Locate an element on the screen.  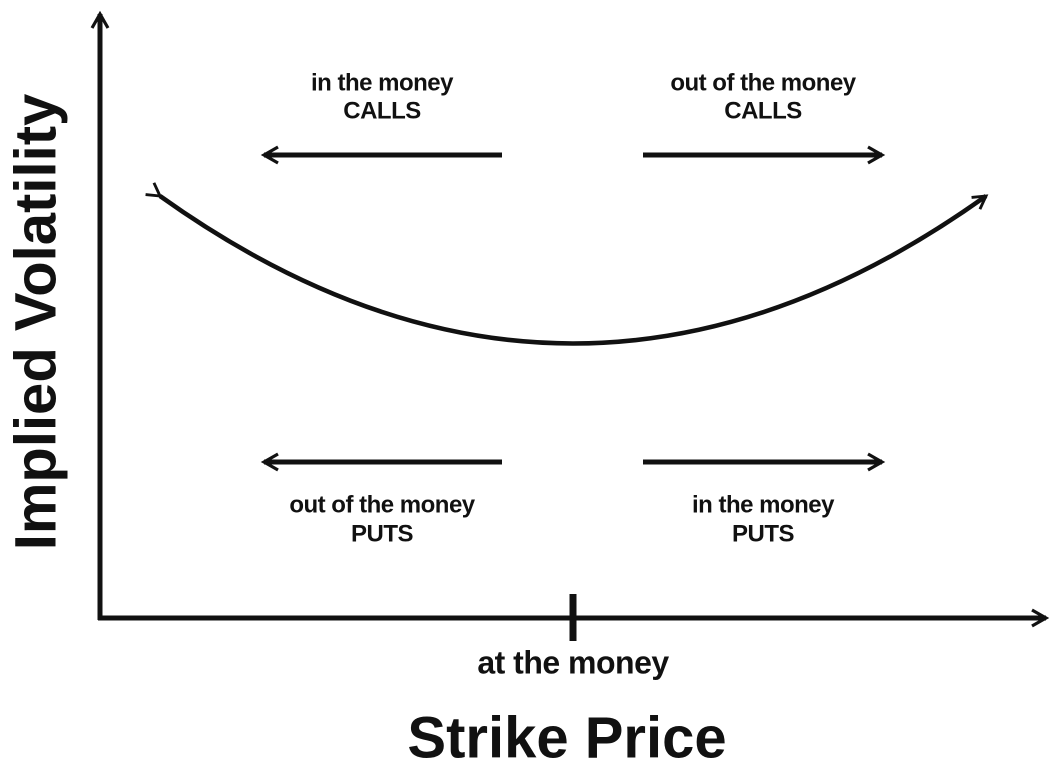
x-axis-label: Strike Price is located at coordinates (566, 737).